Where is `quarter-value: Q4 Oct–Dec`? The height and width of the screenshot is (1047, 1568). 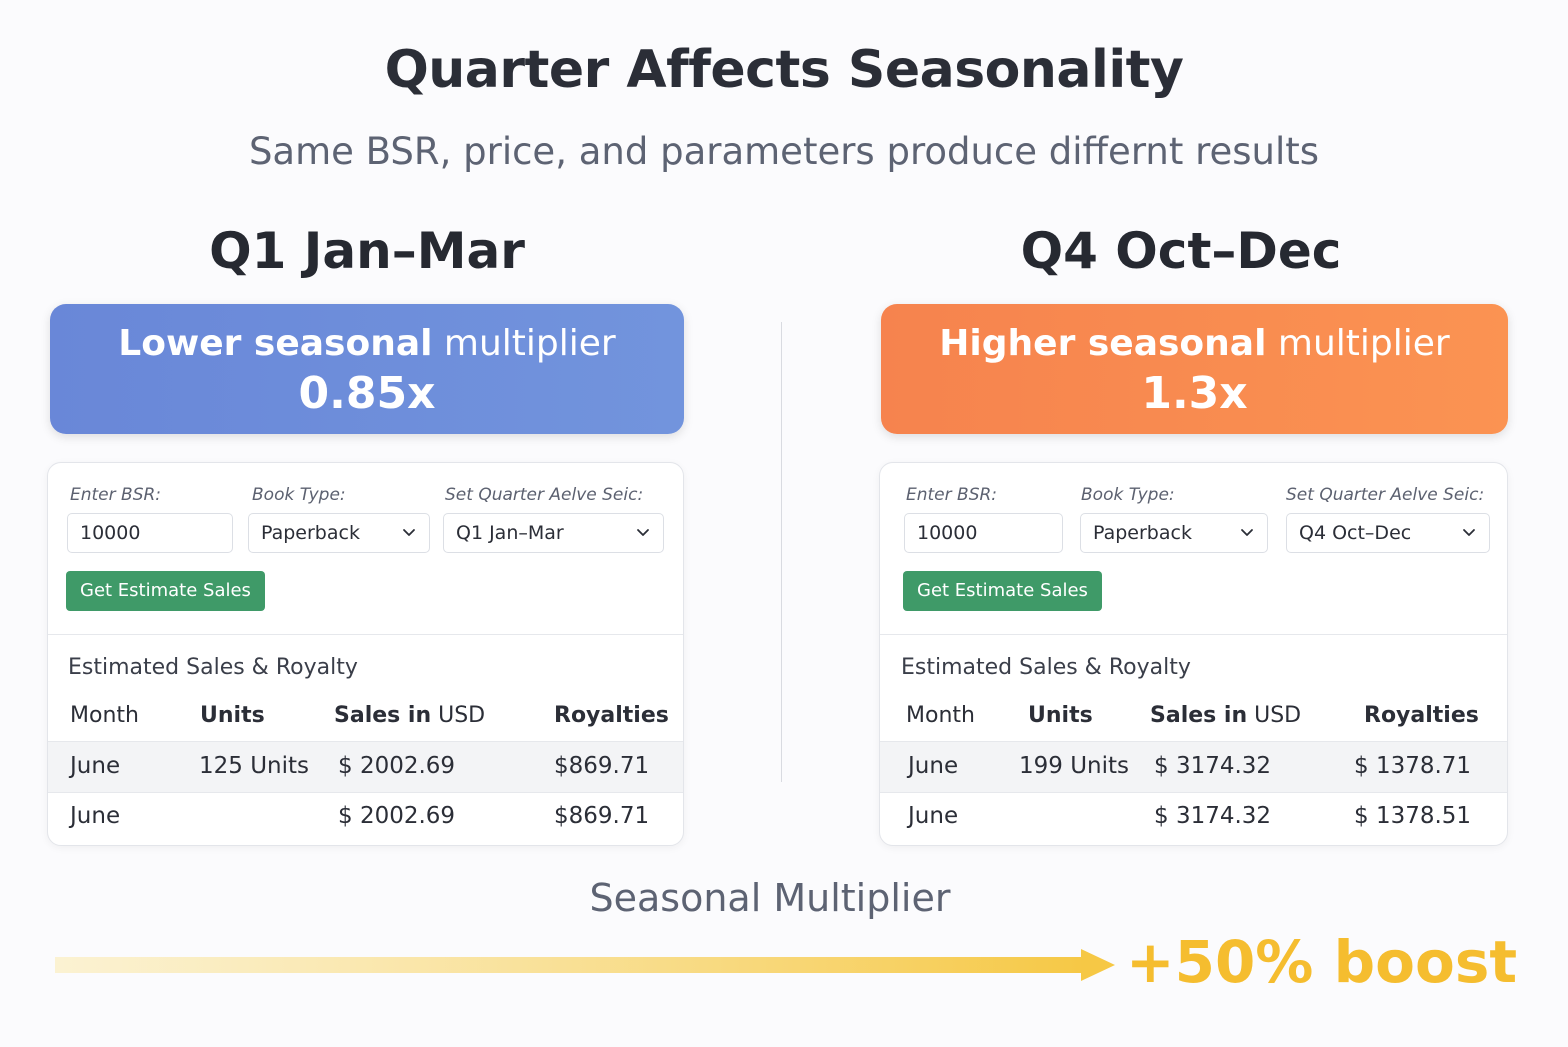
quarter-value: Q4 Oct–Dec is located at coordinates (1355, 533).